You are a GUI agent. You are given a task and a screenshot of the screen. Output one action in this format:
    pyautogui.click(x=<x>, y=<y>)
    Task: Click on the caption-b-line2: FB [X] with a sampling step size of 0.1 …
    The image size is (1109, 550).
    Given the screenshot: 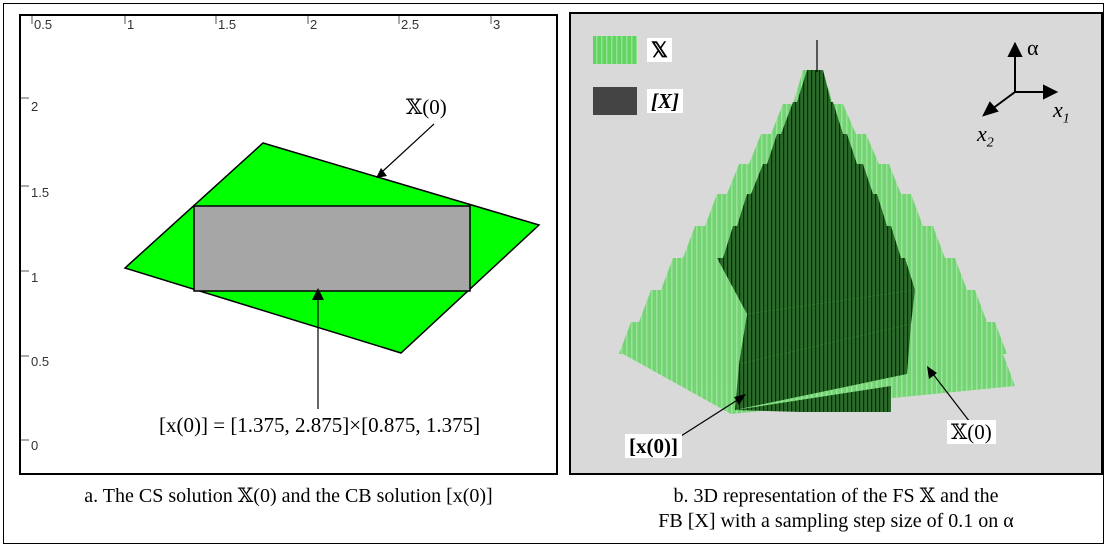 What is the action you would take?
    pyautogui.click(x=836, y=521)
    